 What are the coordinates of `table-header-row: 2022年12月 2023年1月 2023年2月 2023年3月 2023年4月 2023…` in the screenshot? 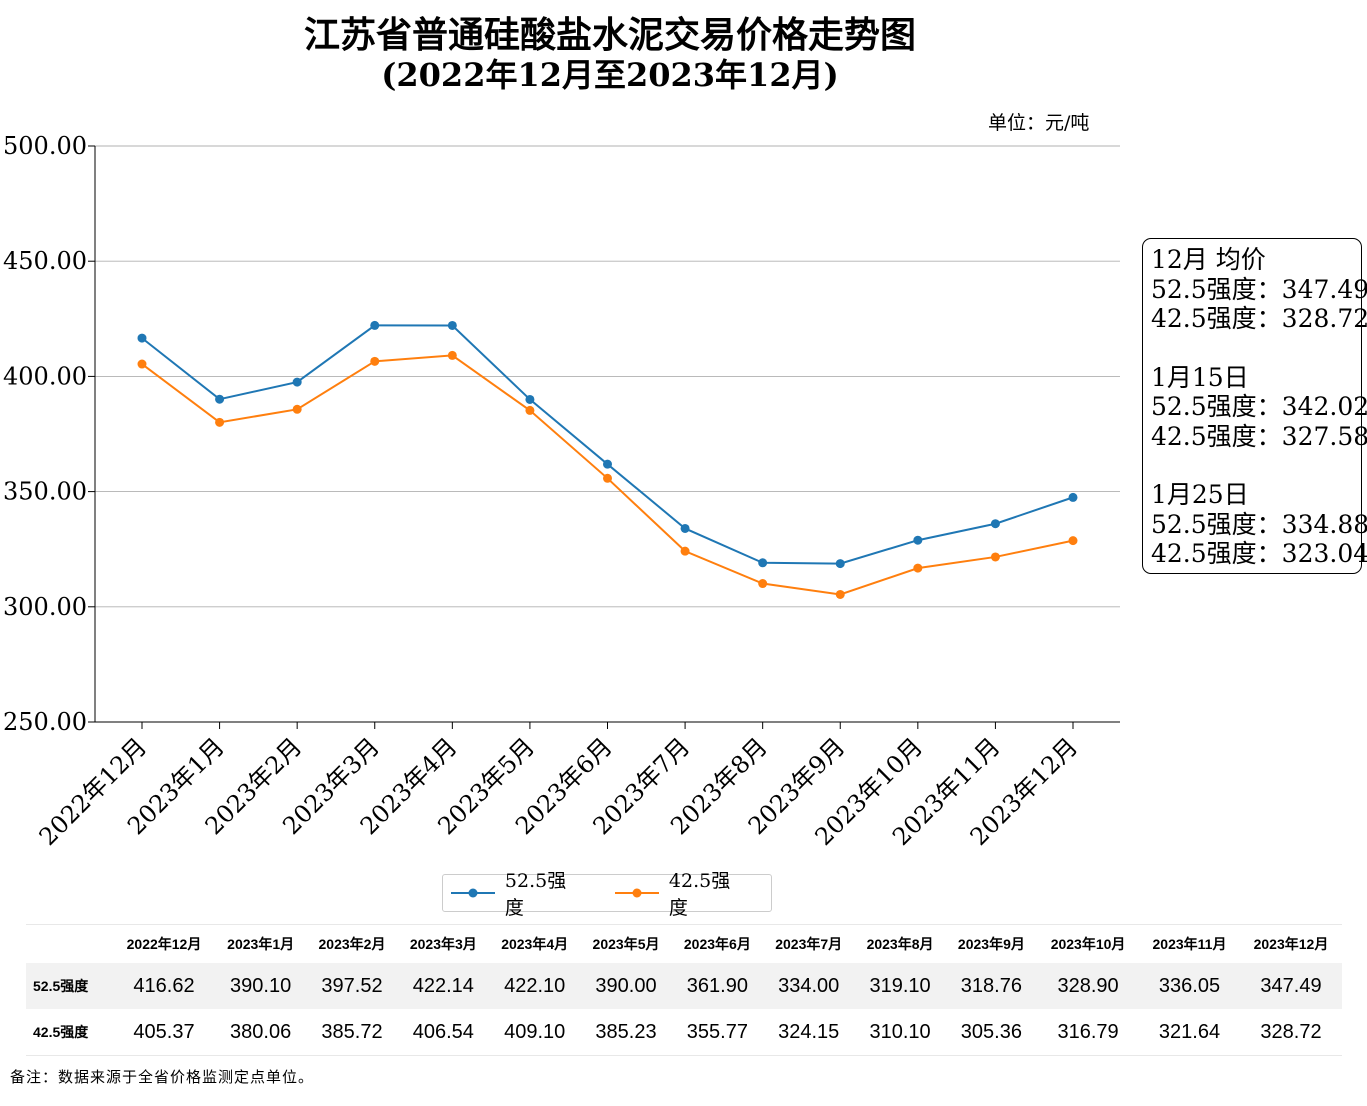 It's located at (684, 943).